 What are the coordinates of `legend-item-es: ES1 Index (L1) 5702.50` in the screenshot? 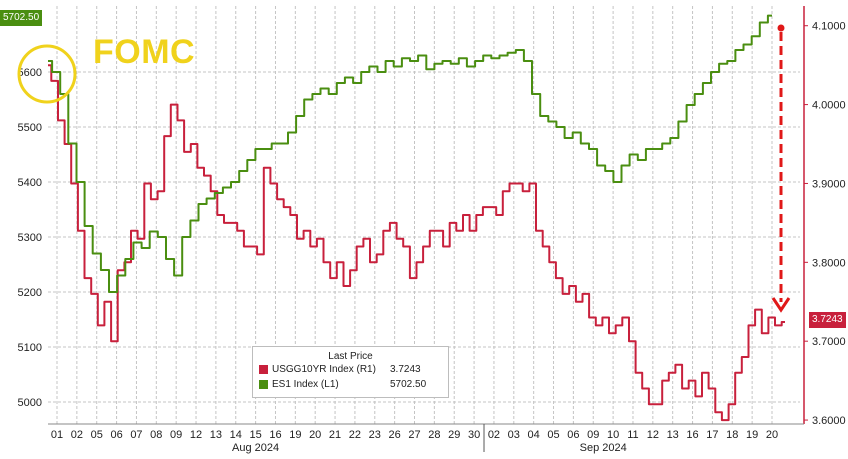 It's located at (350, 384).